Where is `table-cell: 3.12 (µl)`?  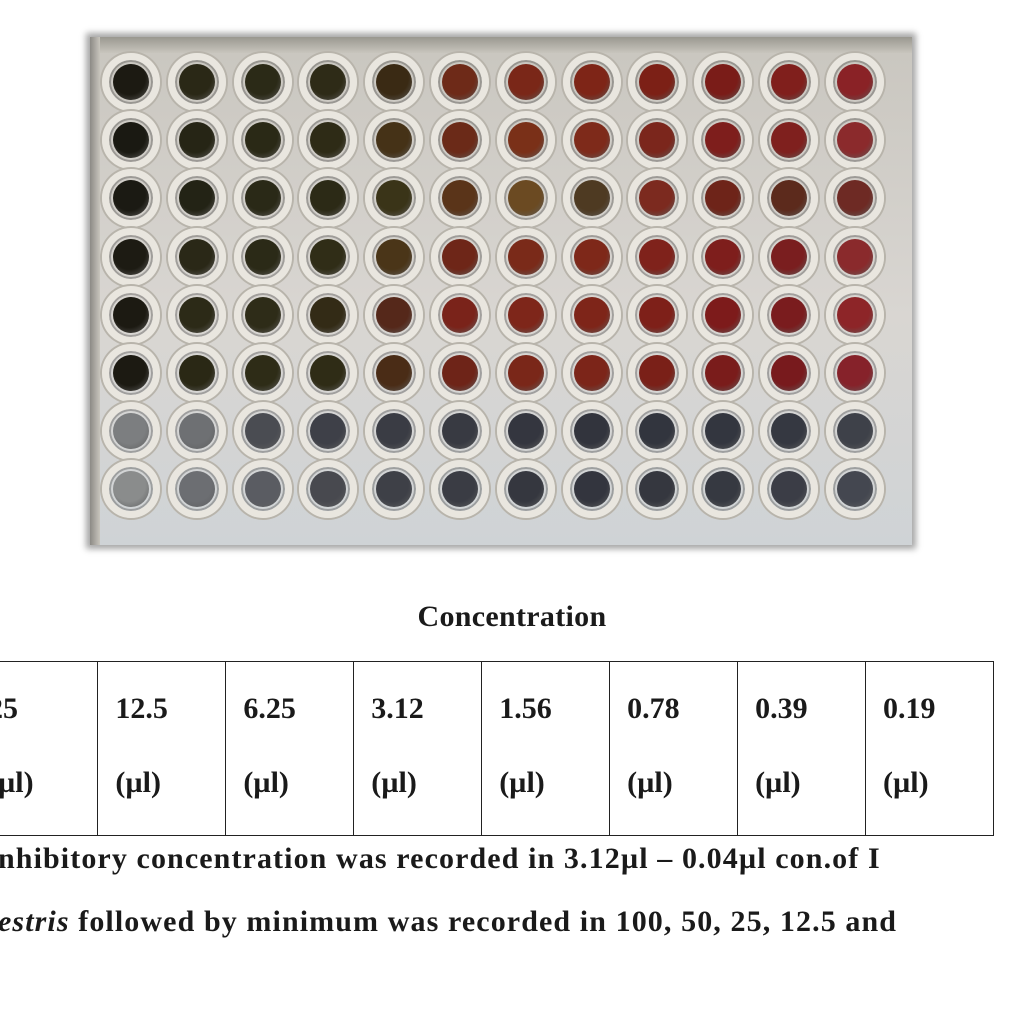
table-cell: 3.12 (µl) is located at coordinates (418, 748).